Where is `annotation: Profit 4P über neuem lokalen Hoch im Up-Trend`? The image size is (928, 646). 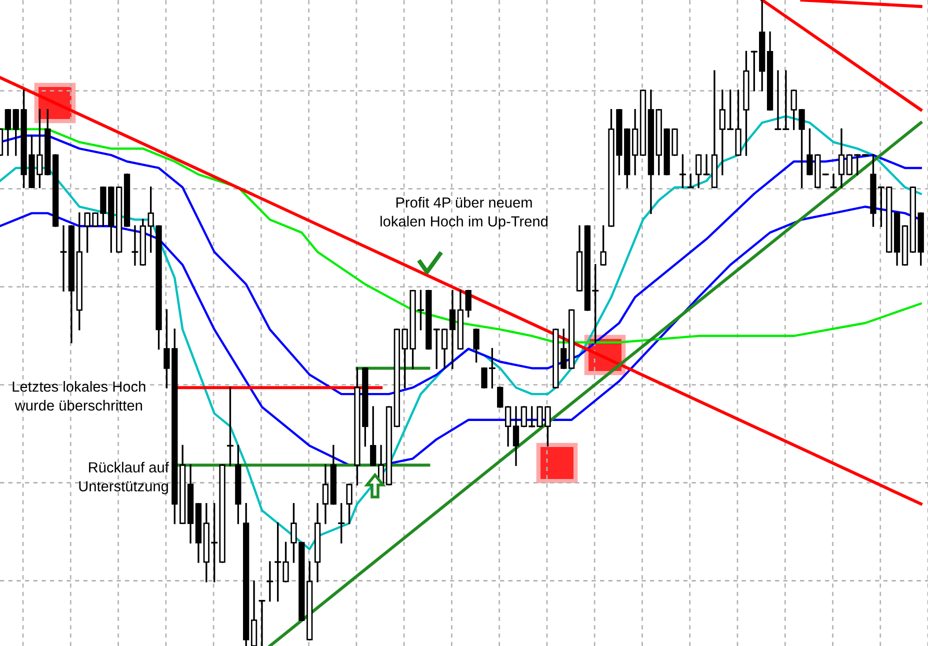 annotation: Profit 4P über neuem lokalen Hoch im Up-Trend is located at coordinates (464, 213).